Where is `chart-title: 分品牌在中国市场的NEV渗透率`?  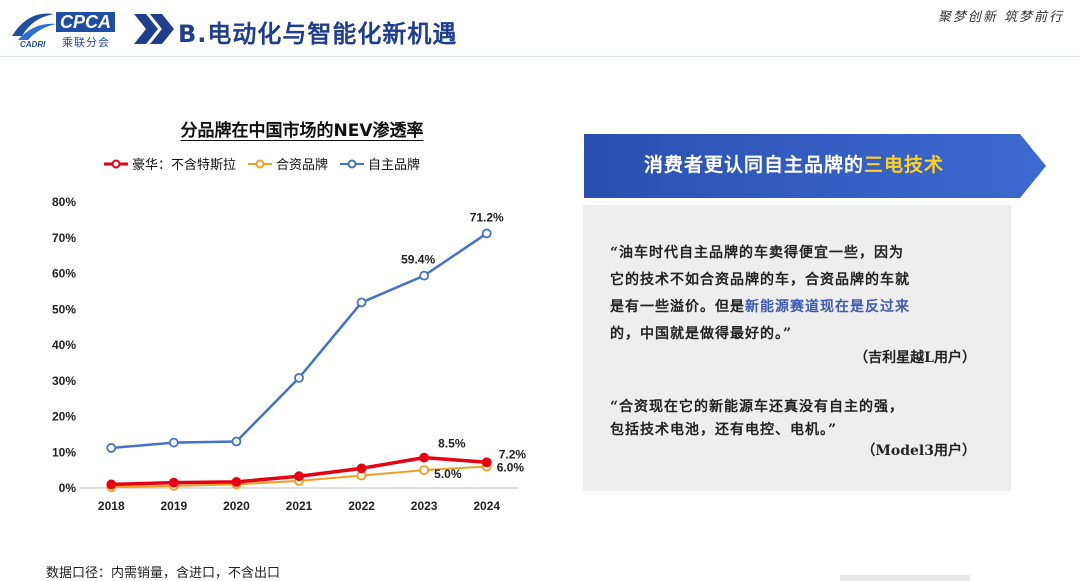
chart-title: 分品牌在中国市场的NEV渗透率 is located at coordinates (302, 131).